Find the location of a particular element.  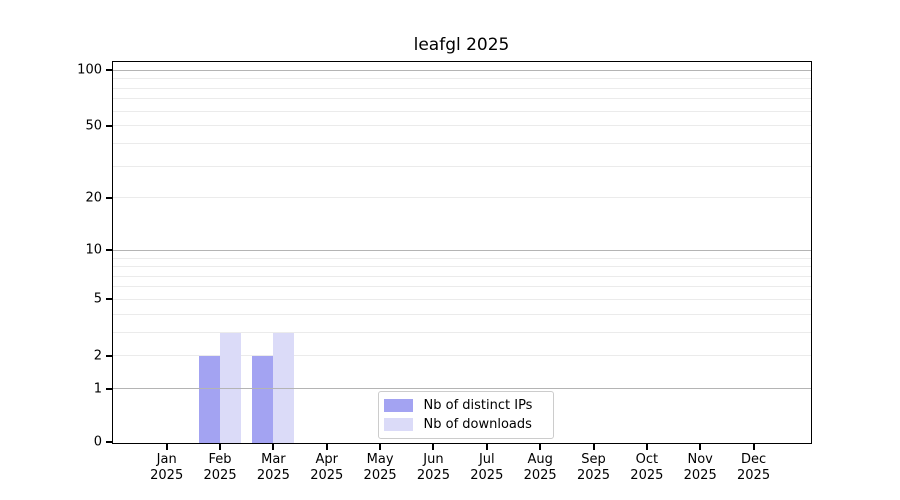

y-tick-label: 100 is located at coordinates (89, 70).